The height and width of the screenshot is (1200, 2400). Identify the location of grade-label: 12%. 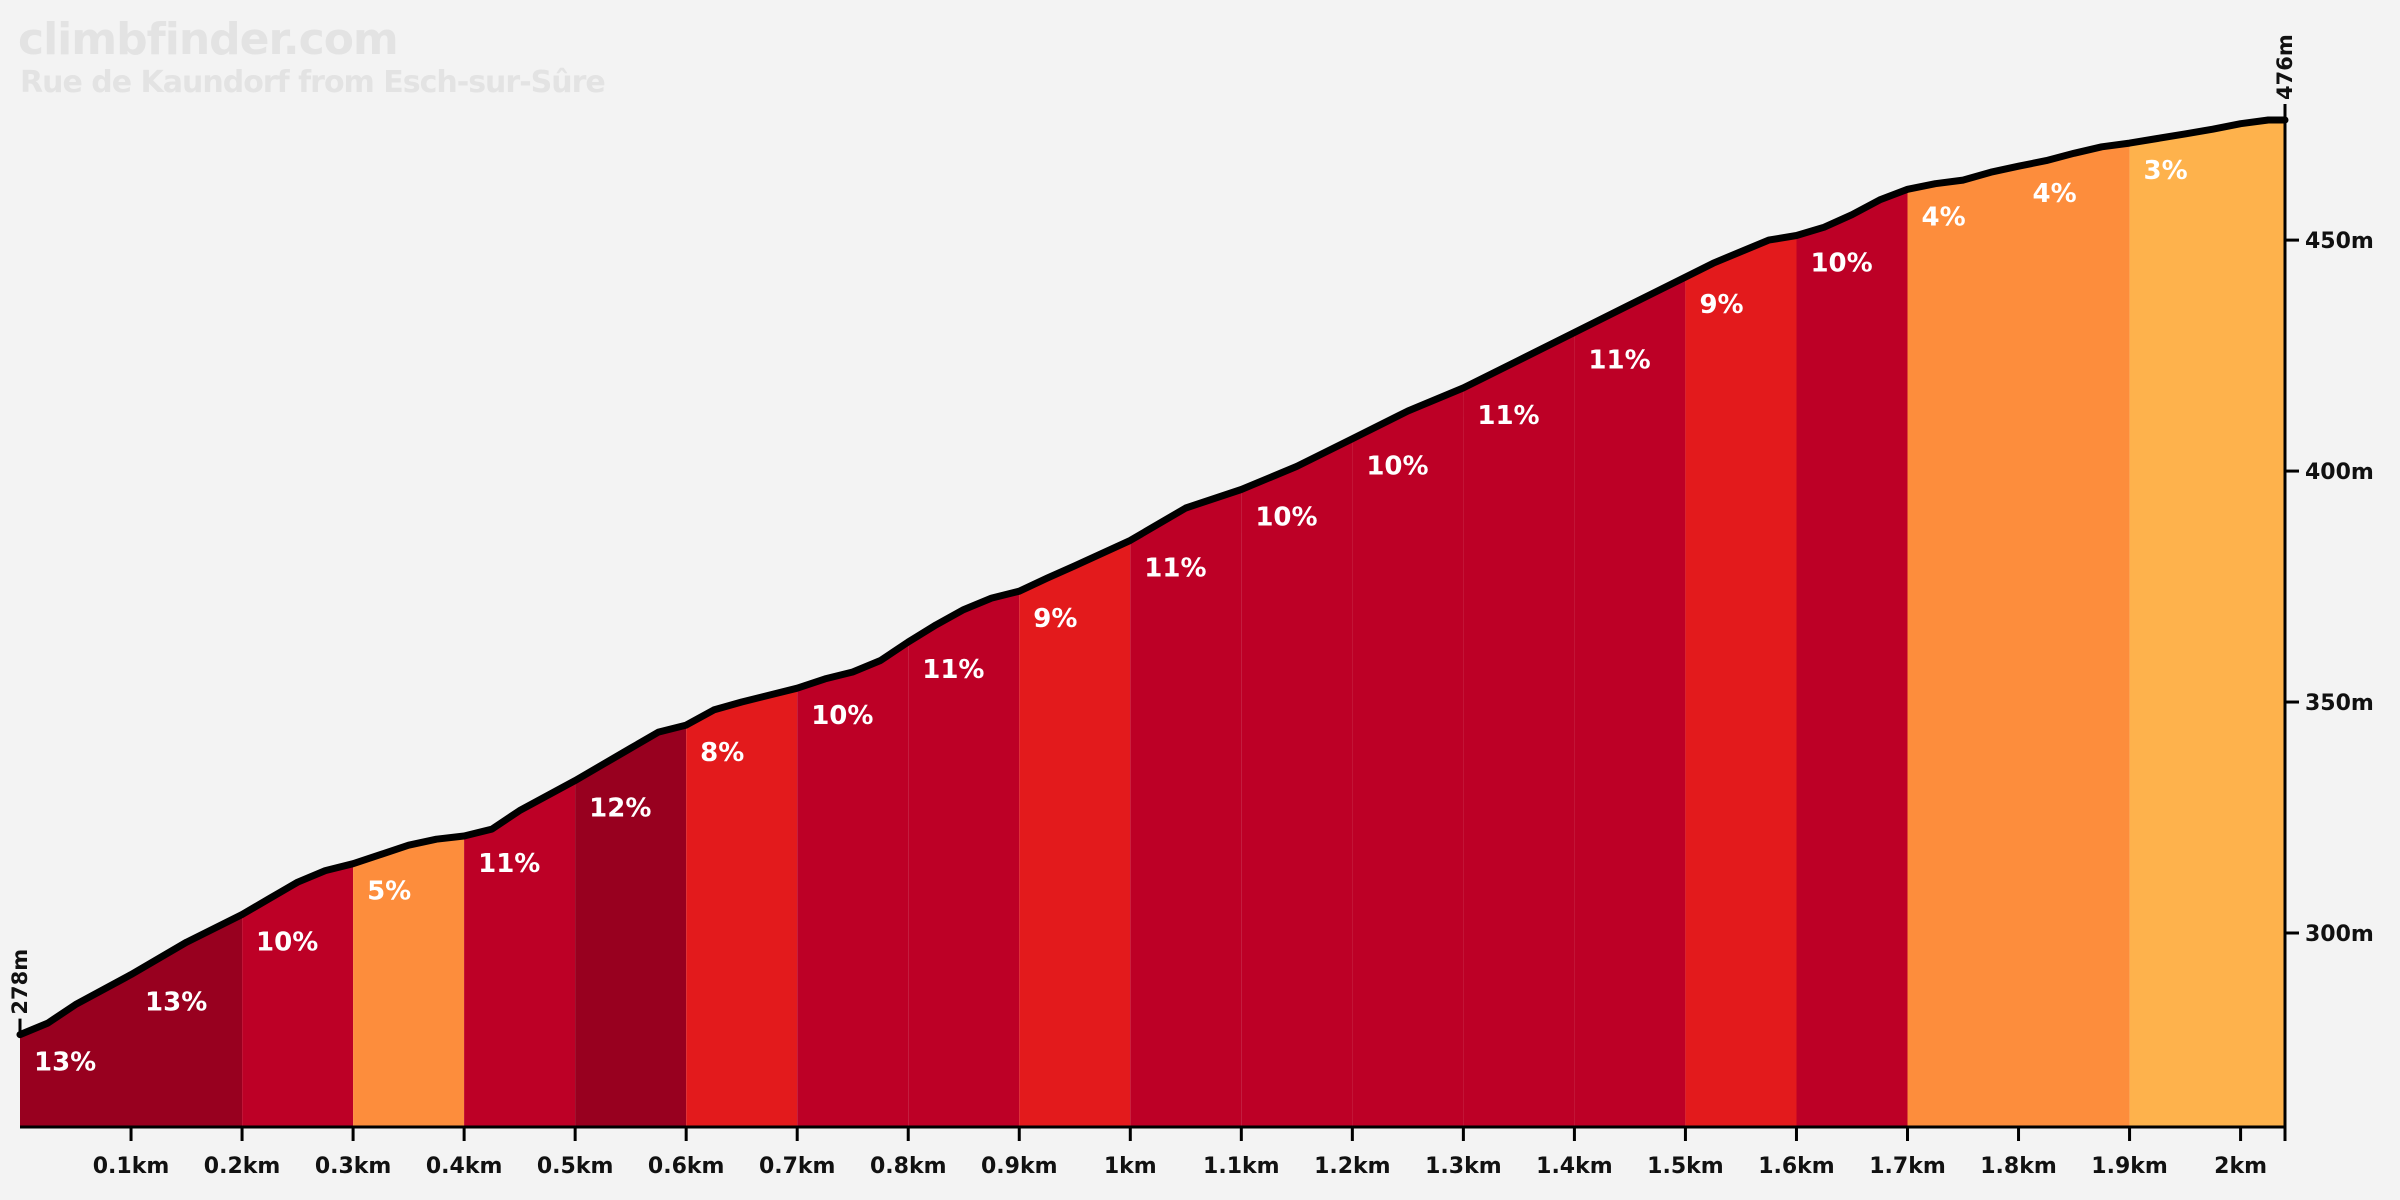
(620, 809).